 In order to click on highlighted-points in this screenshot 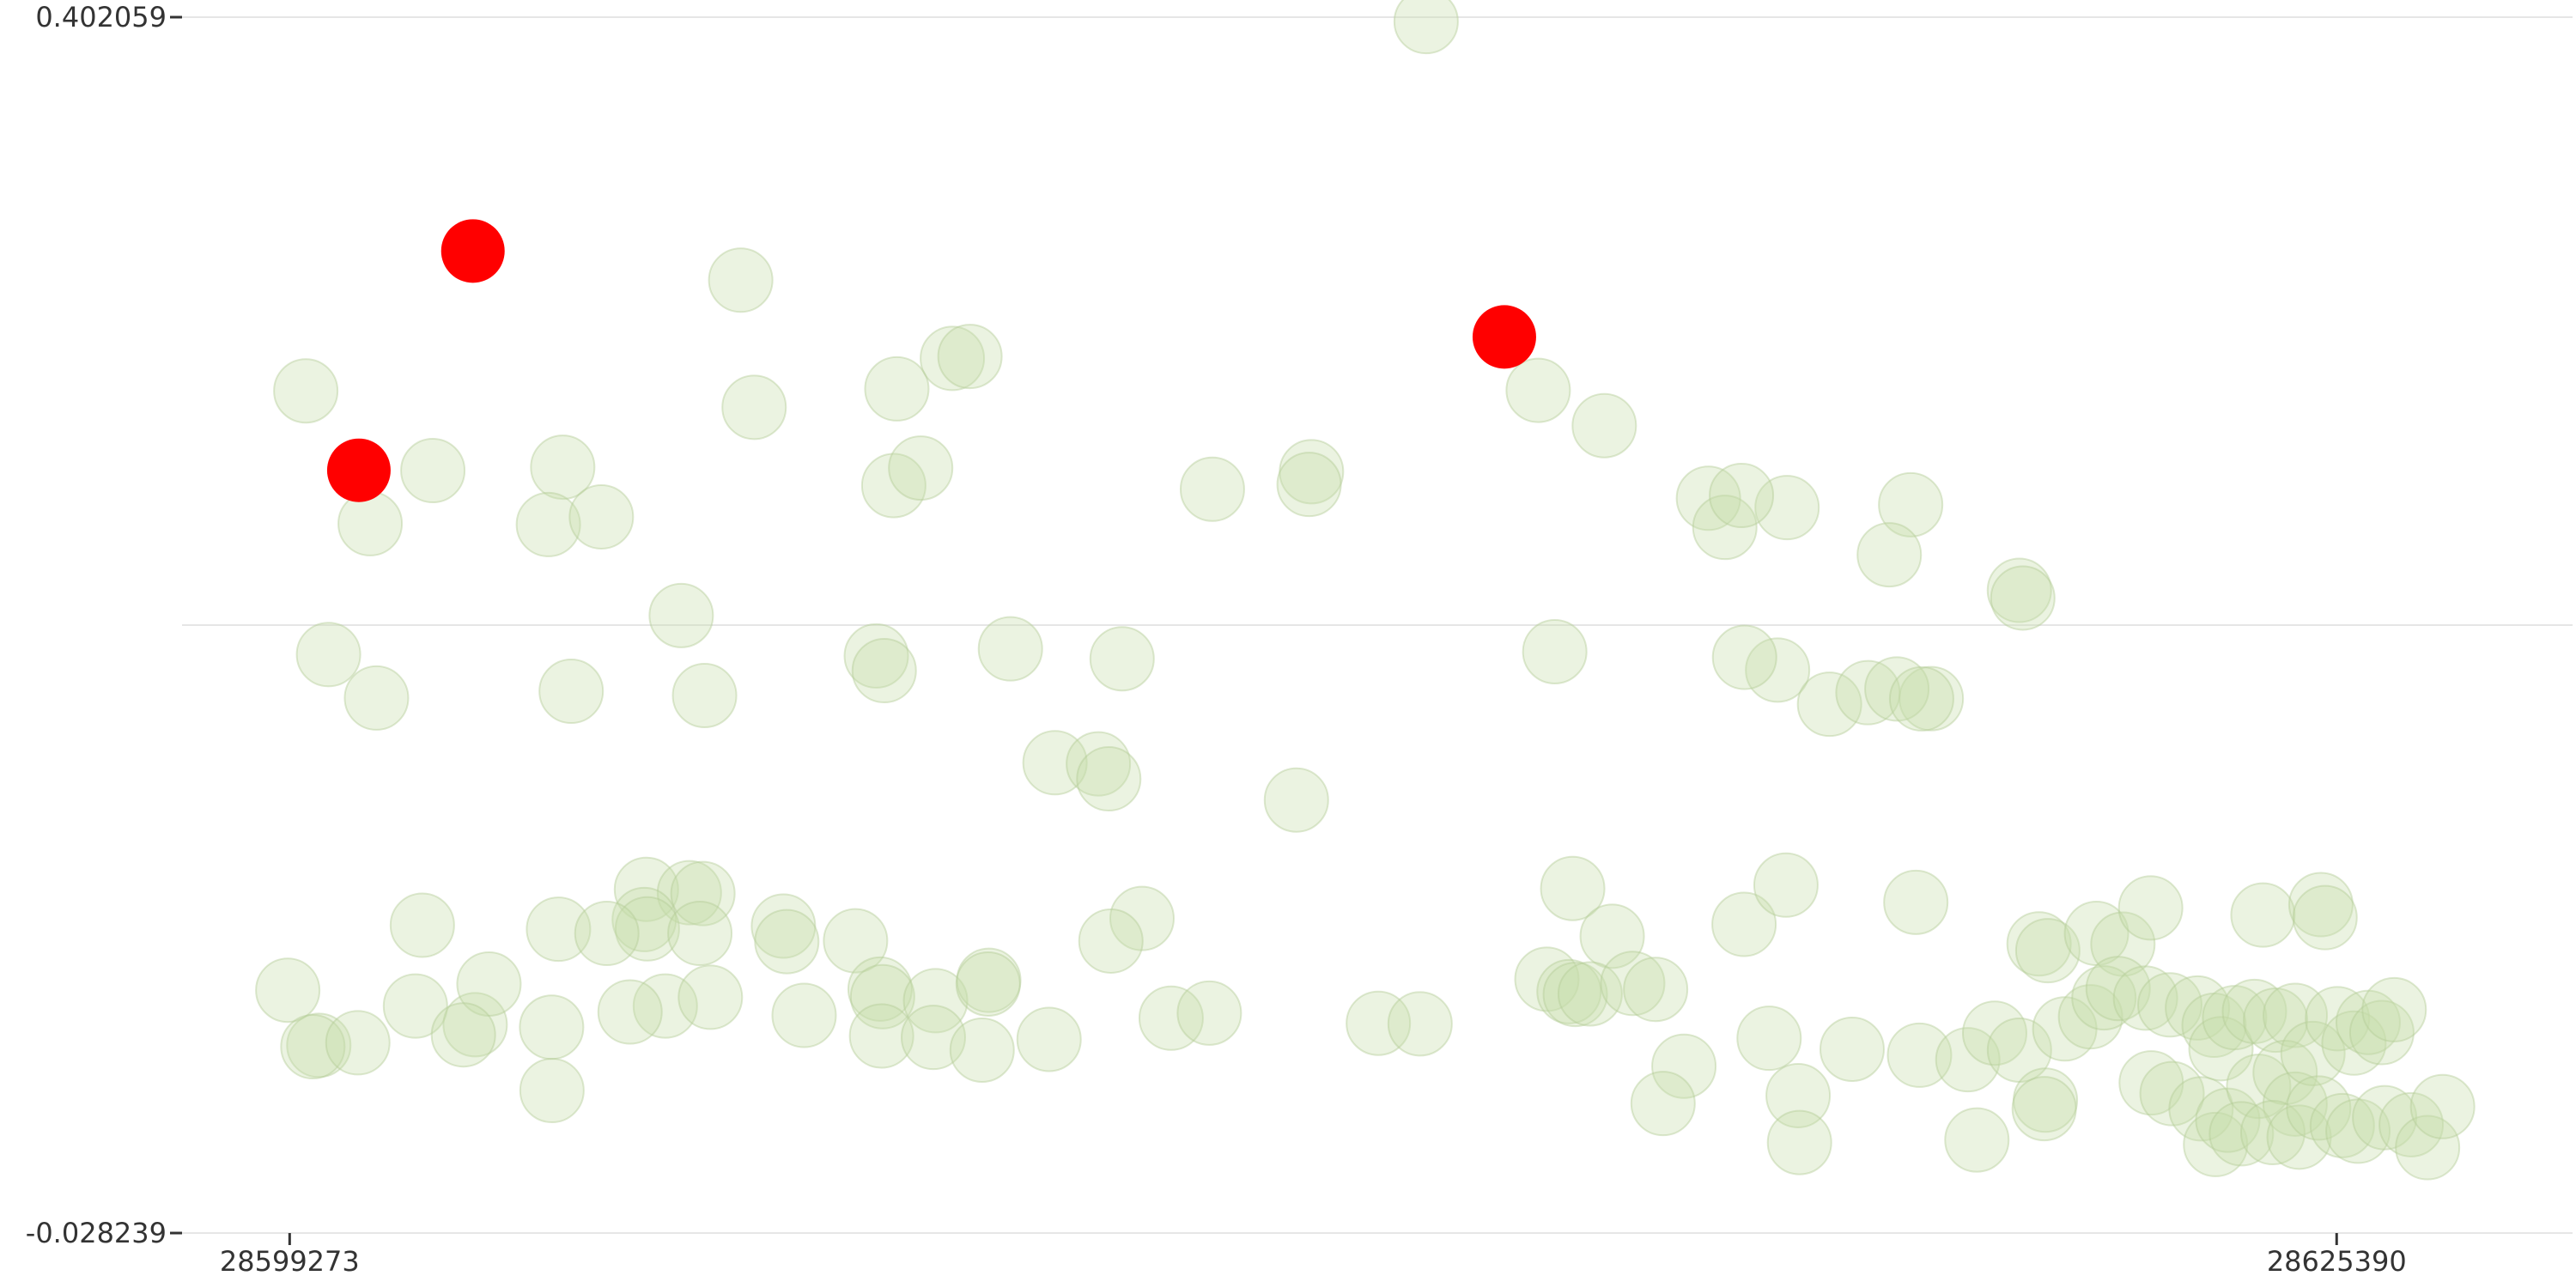, I will do `click(931, 360)`.